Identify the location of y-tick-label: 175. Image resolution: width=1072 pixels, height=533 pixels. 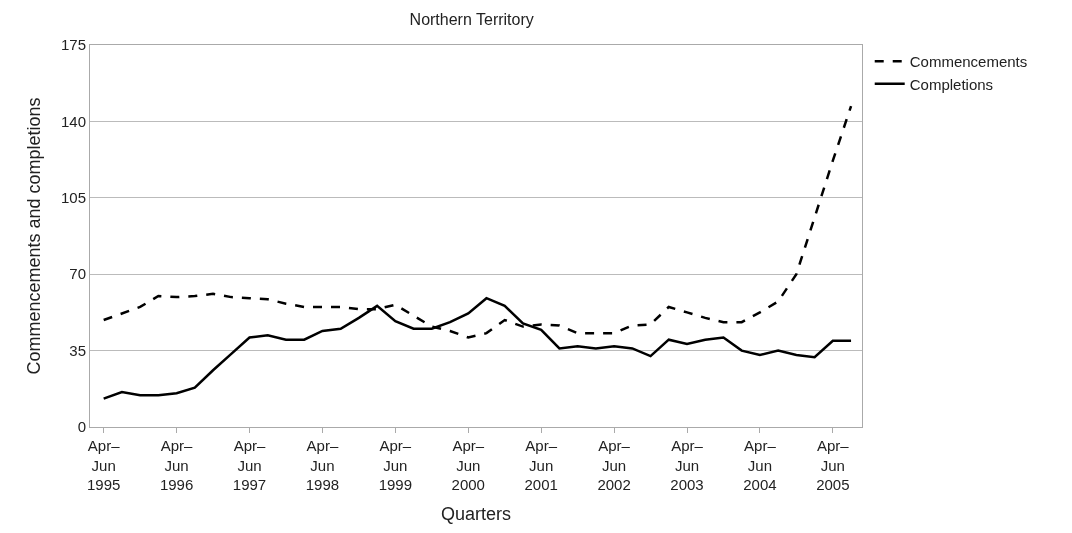
(73, 45).